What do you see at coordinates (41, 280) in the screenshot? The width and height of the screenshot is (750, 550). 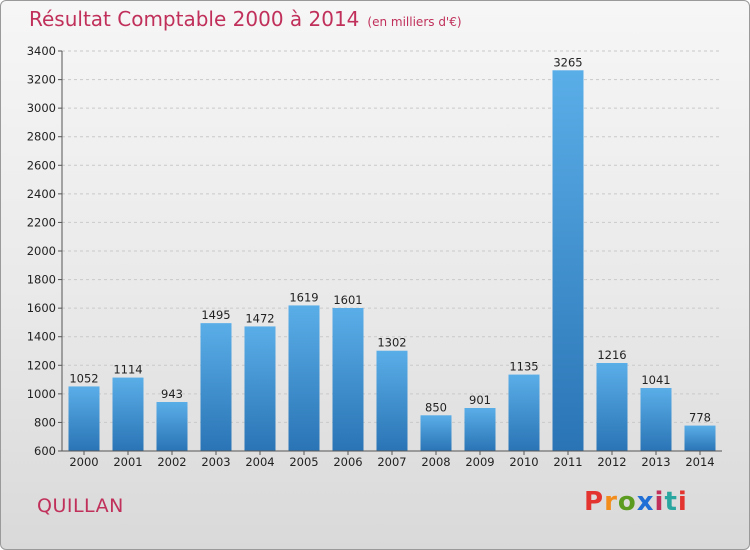 I see `y-tick-label: 1800` at bounding box center [41, 280].